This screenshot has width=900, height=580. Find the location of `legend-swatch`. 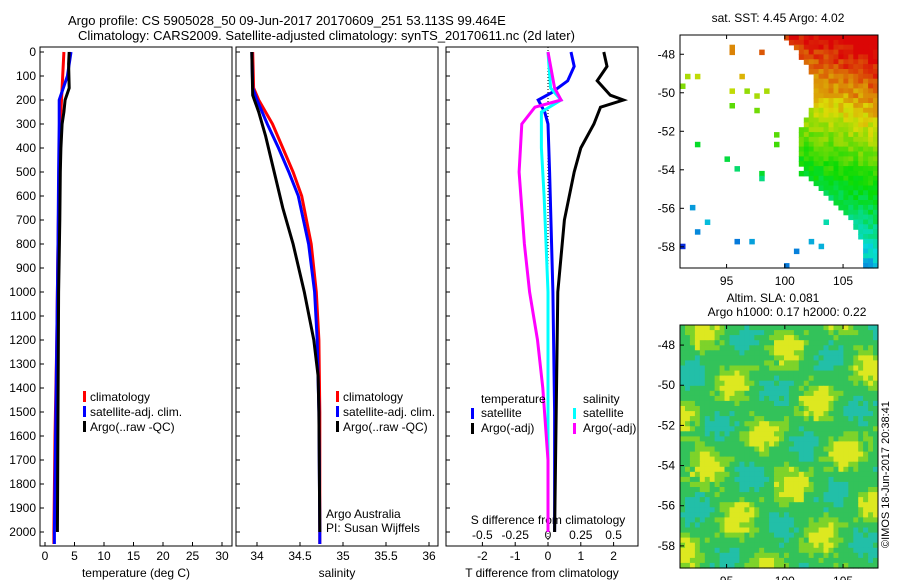

legend-swatch is located at coordinates (84, 426).